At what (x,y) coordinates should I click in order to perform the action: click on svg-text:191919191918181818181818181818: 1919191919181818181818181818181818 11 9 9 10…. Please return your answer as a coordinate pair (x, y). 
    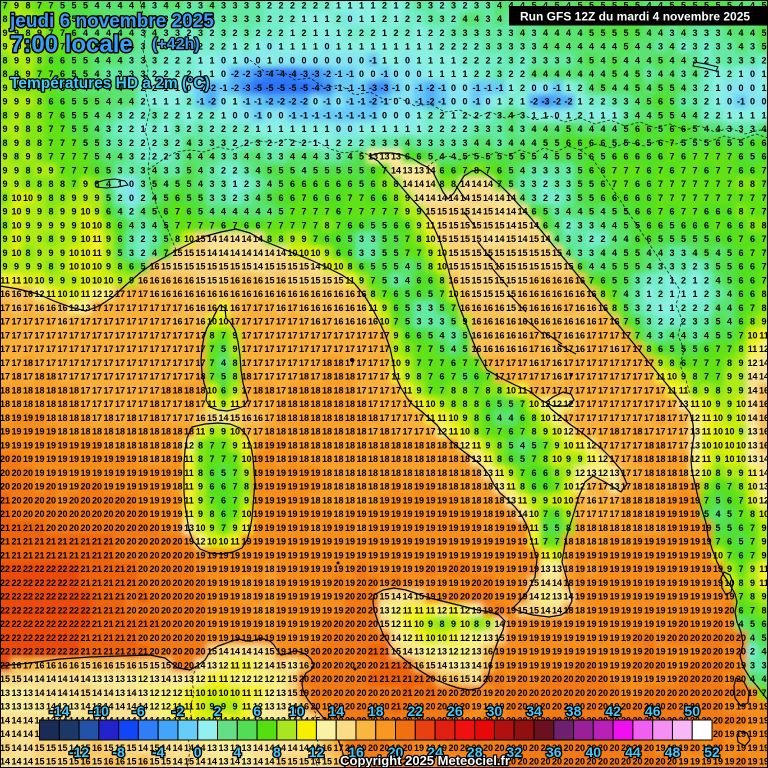
    Looking at the image, I should click on (384, 432).